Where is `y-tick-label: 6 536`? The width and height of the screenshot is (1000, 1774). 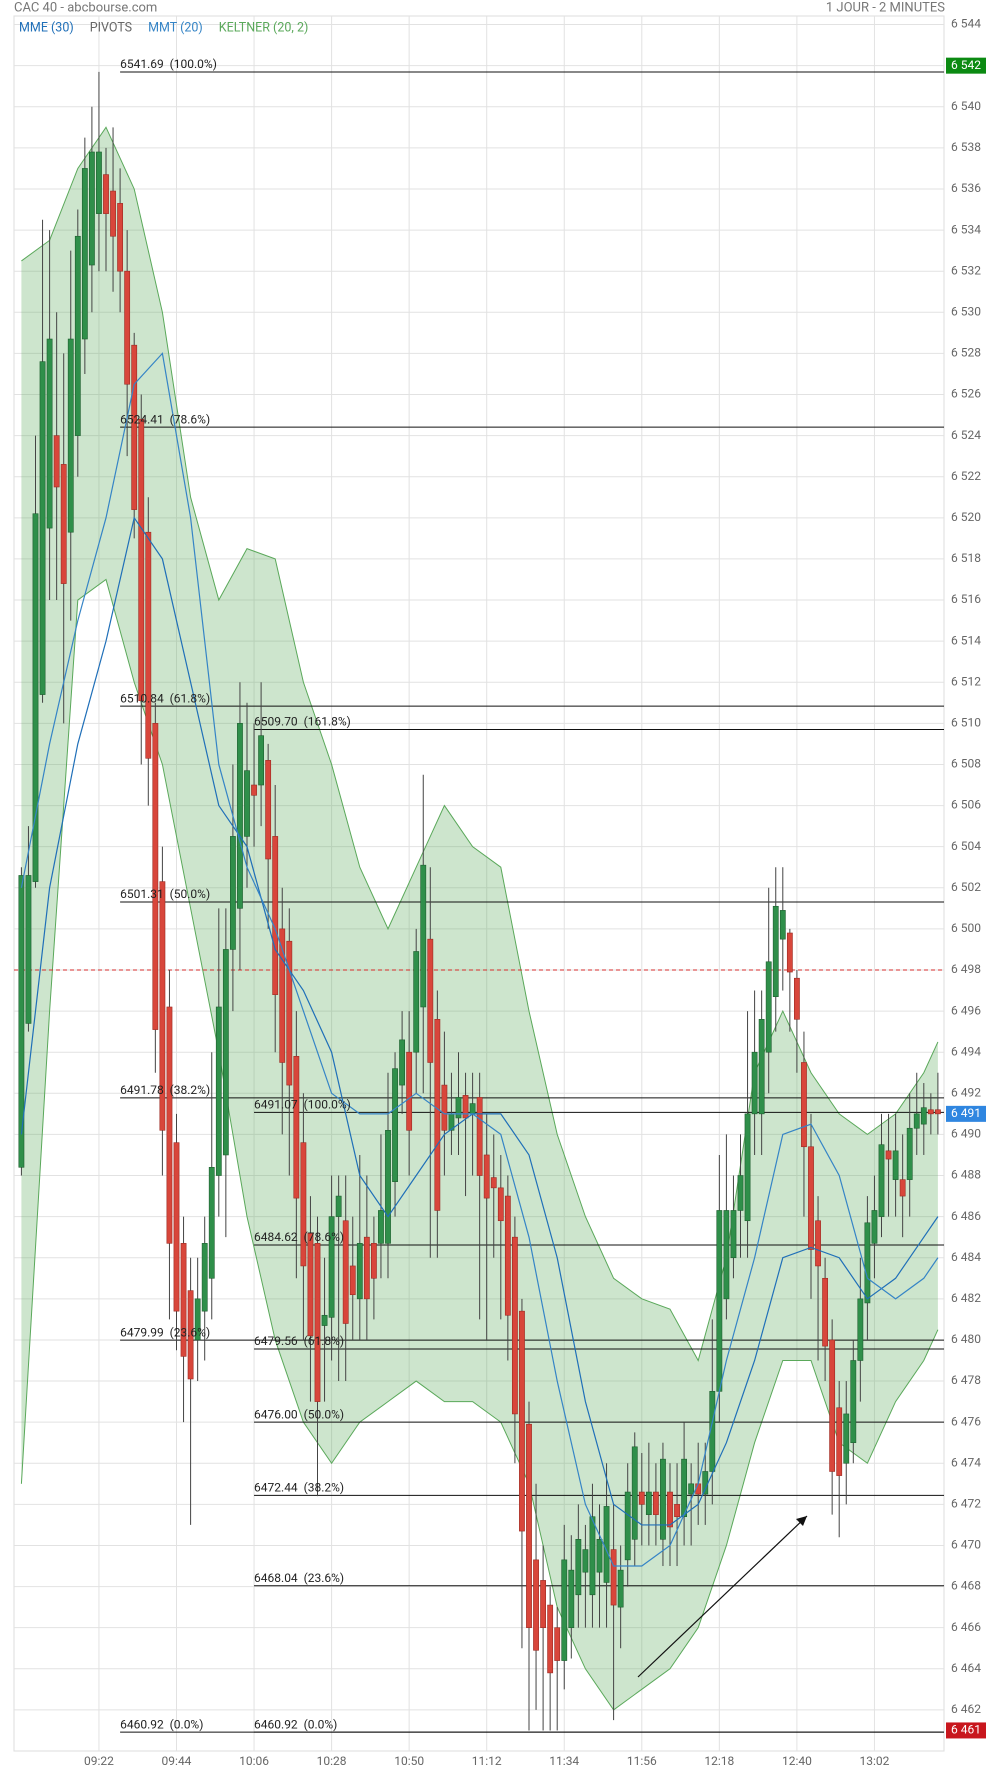
y-tick-label: 6 536 is located at coordinates (966, 188).